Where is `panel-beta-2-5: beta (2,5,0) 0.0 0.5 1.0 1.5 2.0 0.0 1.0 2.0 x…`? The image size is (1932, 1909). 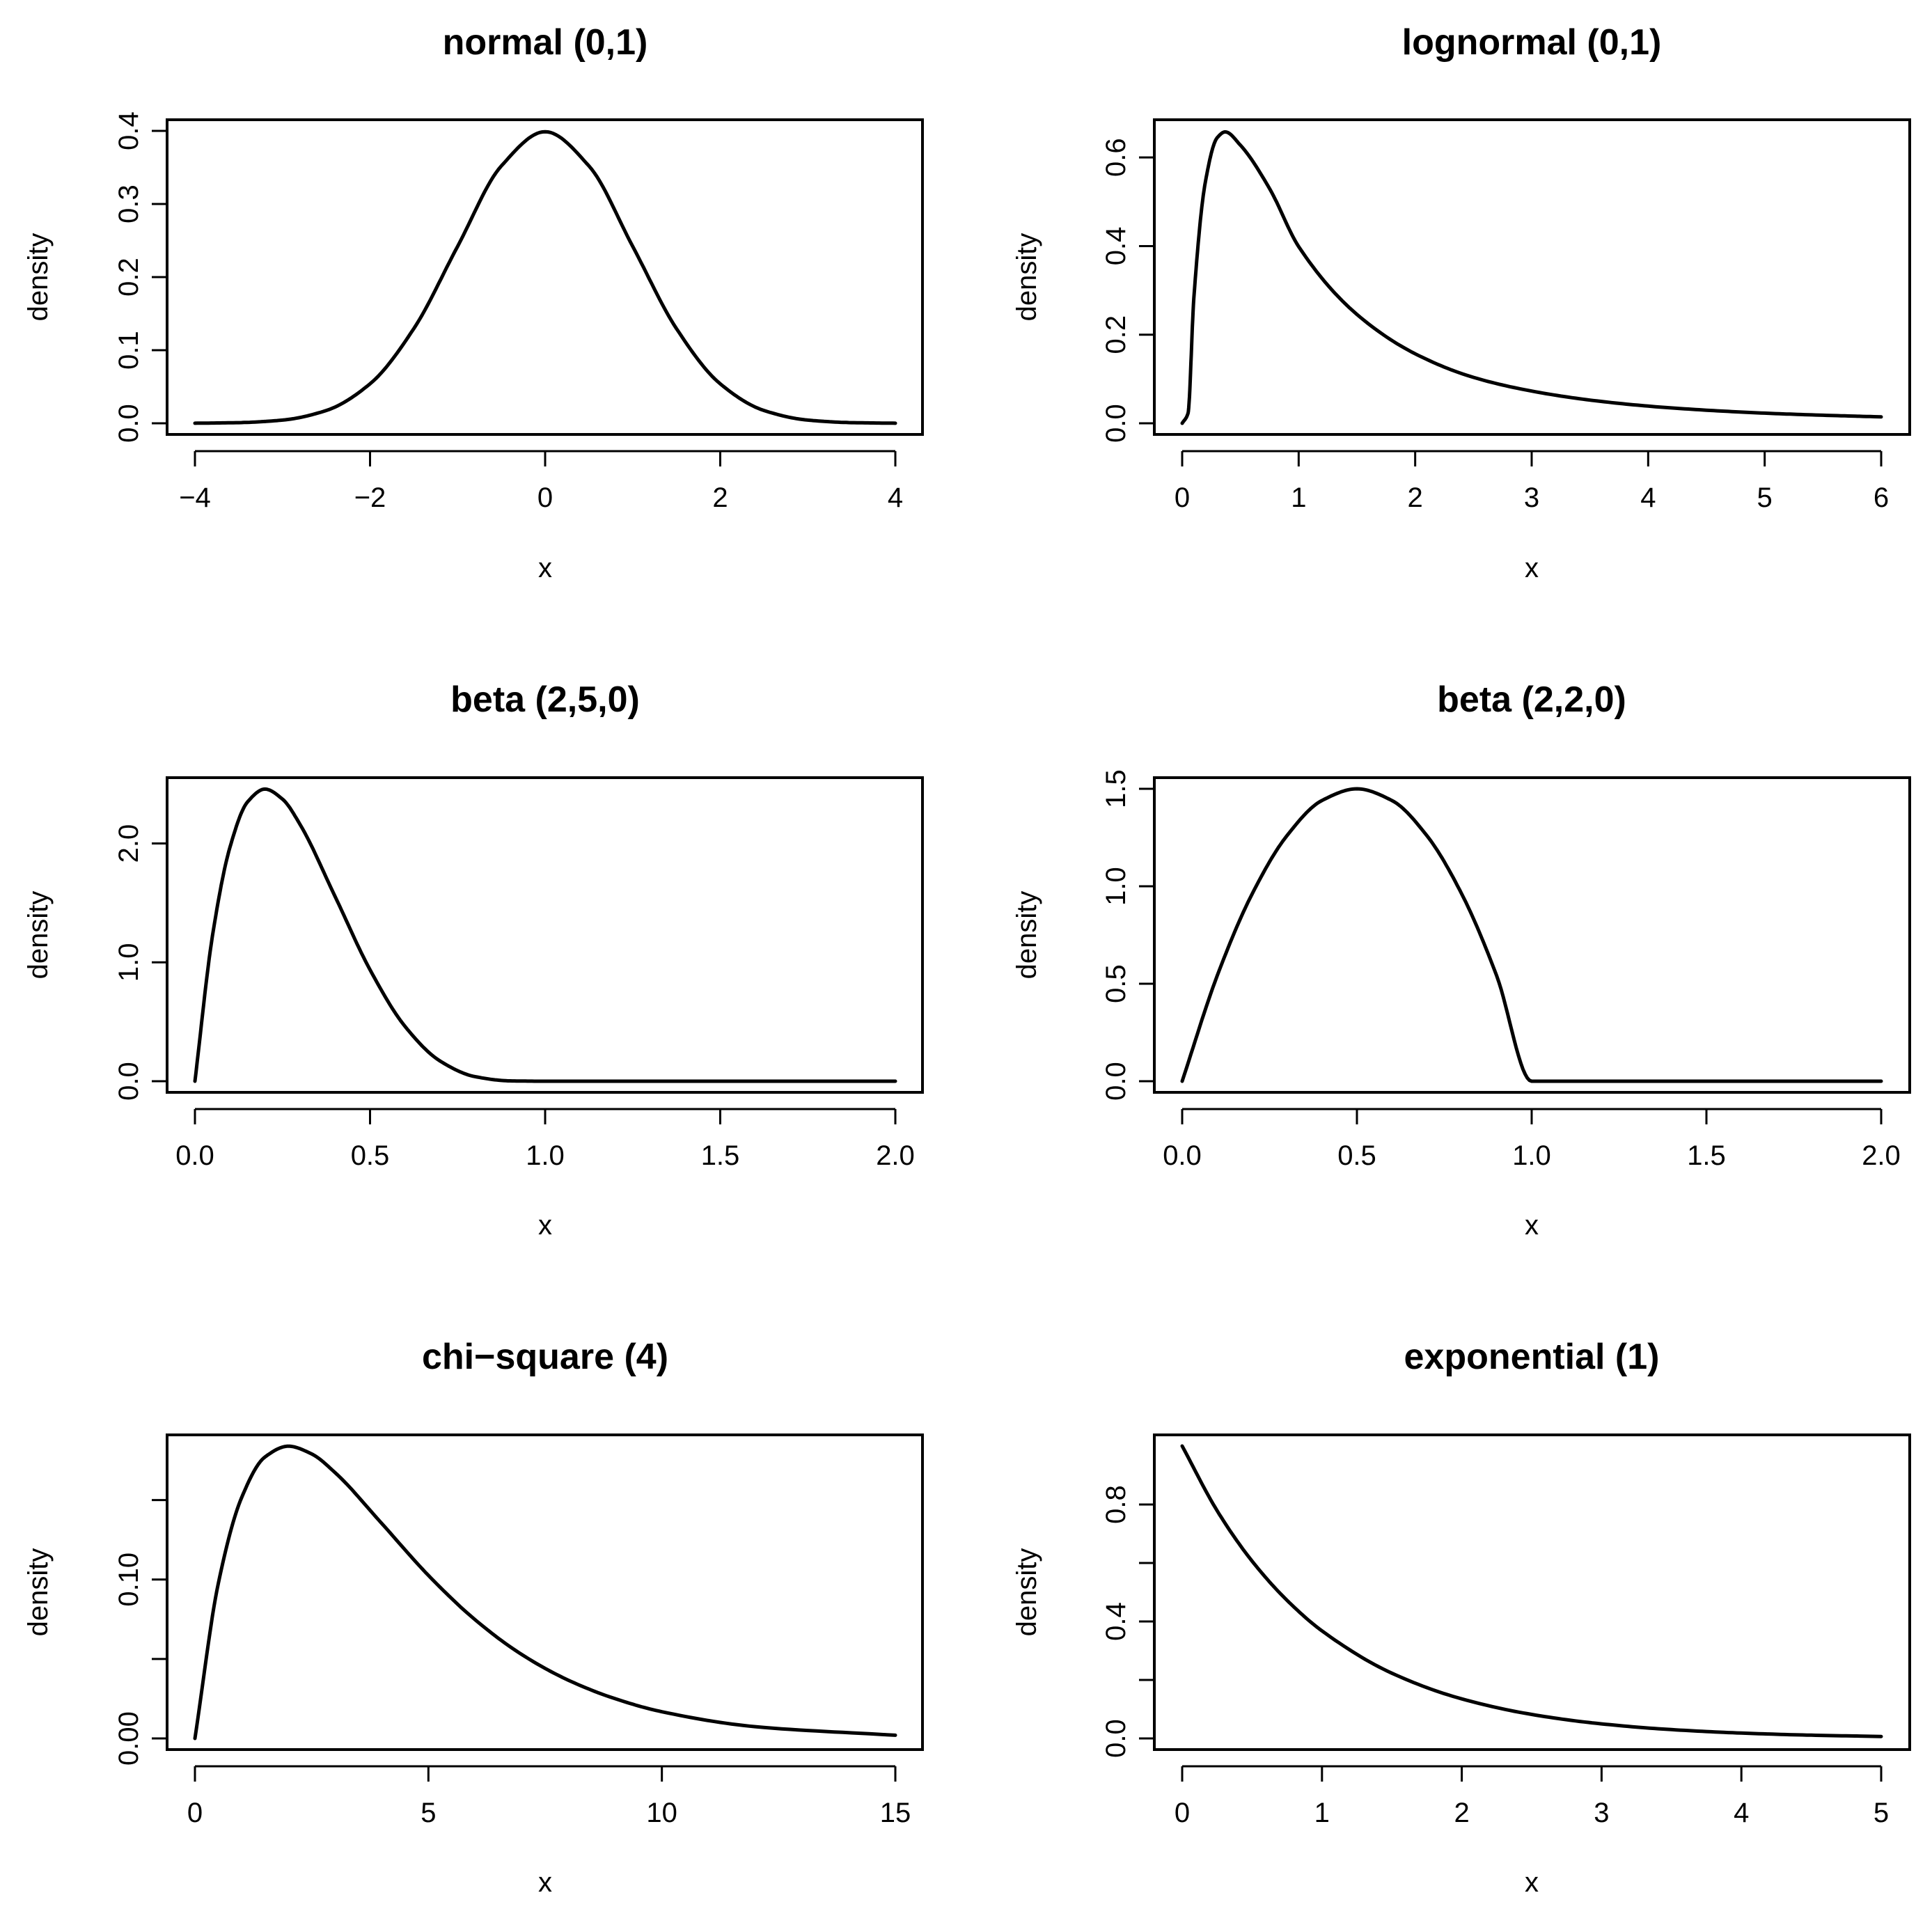
panel-beta-2-5: beta (2,5,0) 0.0 0.5 1.0 1.5 2.0 0.0 1.0 2.0 x… is located at coordinates (473, 960).